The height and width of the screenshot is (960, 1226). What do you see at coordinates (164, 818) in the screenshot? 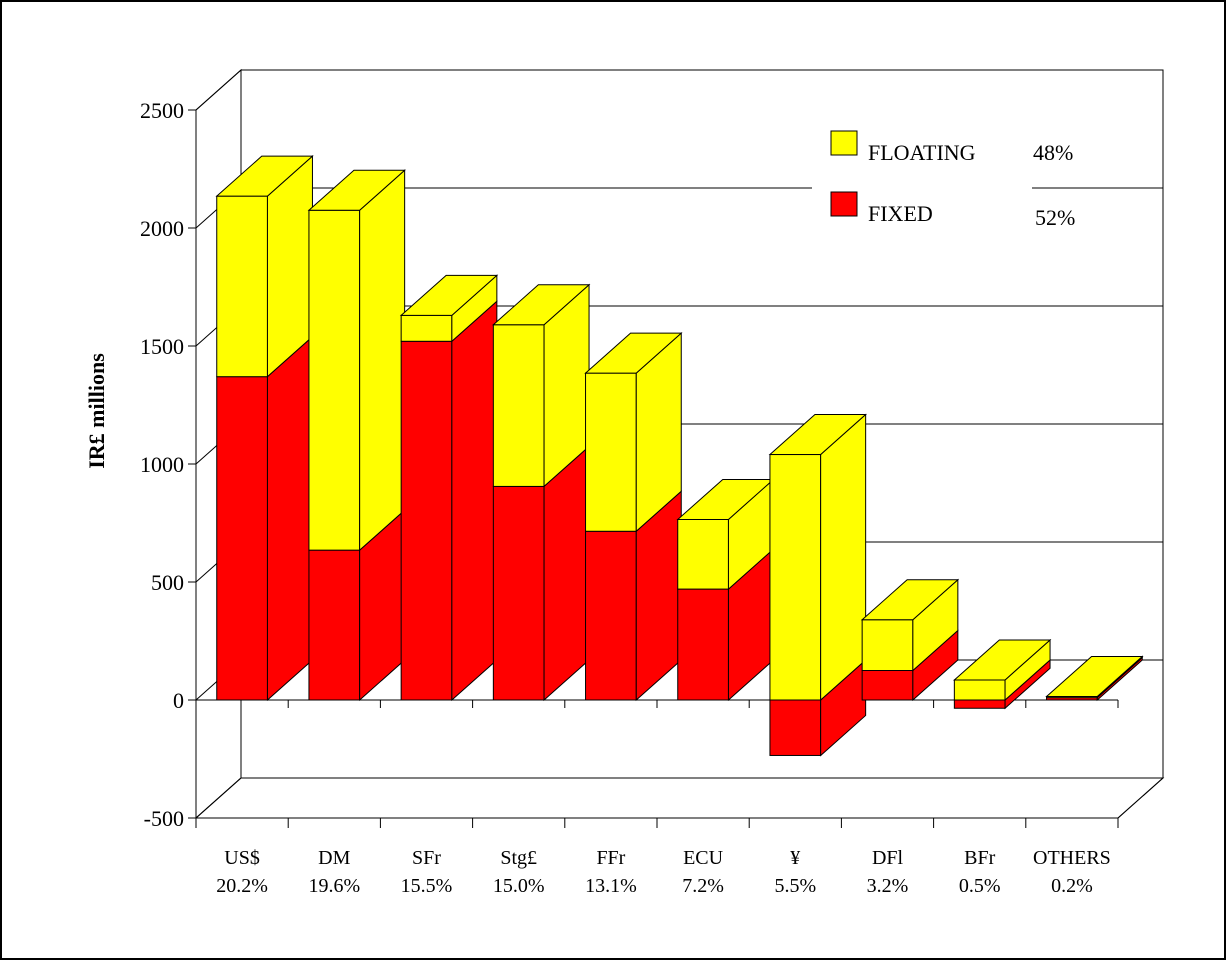
I see `y-tick-label: -500` at bounding box center [164, 818].